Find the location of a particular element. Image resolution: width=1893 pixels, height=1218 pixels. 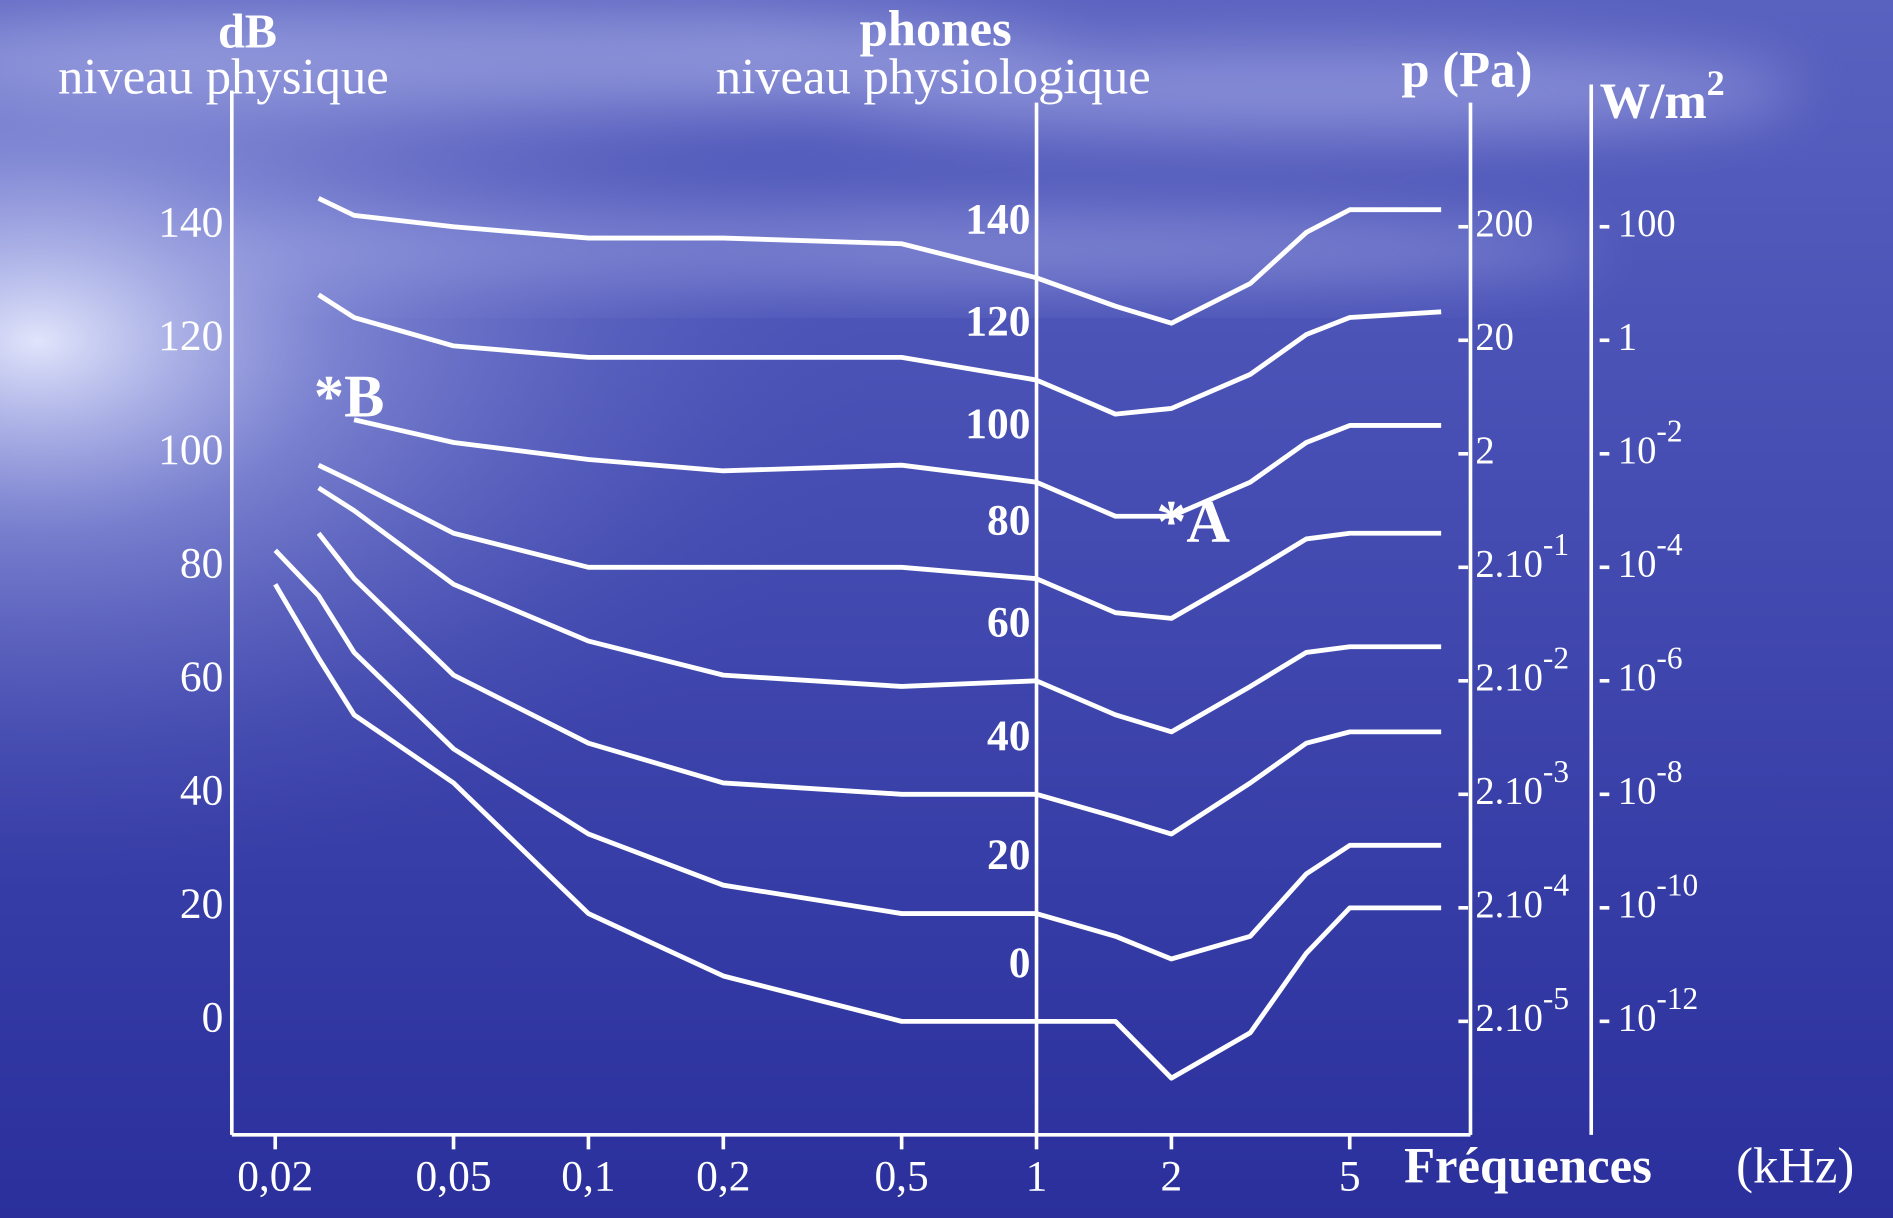

tick-mantissa: 200 is located at coordinates (1504, 224).